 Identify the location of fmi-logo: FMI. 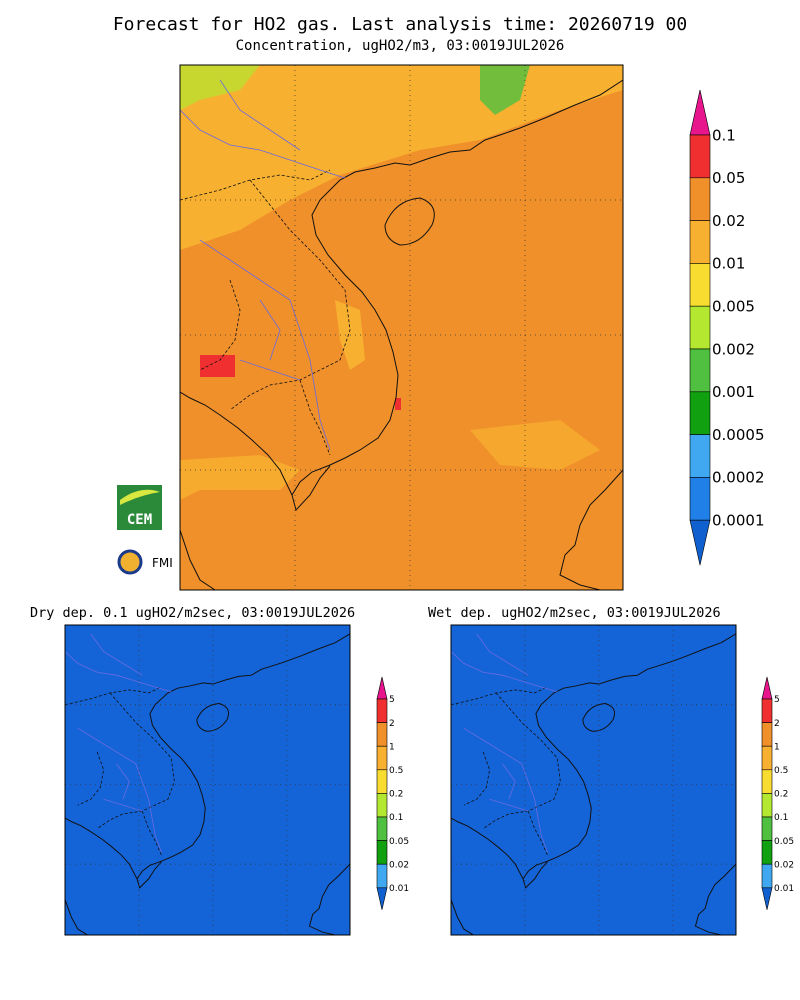
(145, 562).